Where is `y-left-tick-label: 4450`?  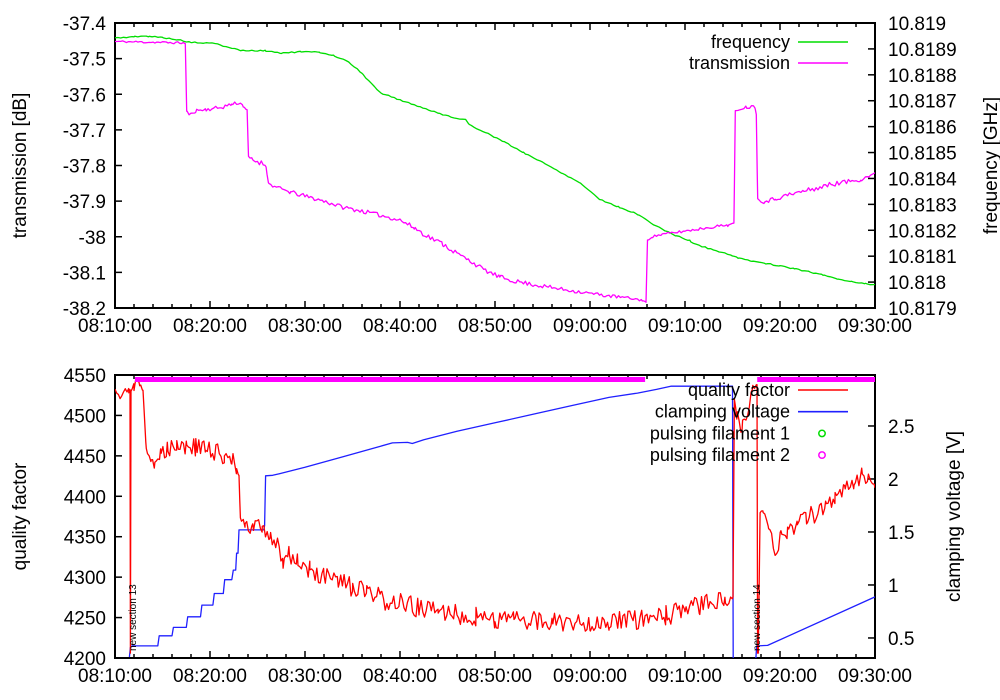
y-left-tick-label: 4450 is located at coordinates (85, 457).